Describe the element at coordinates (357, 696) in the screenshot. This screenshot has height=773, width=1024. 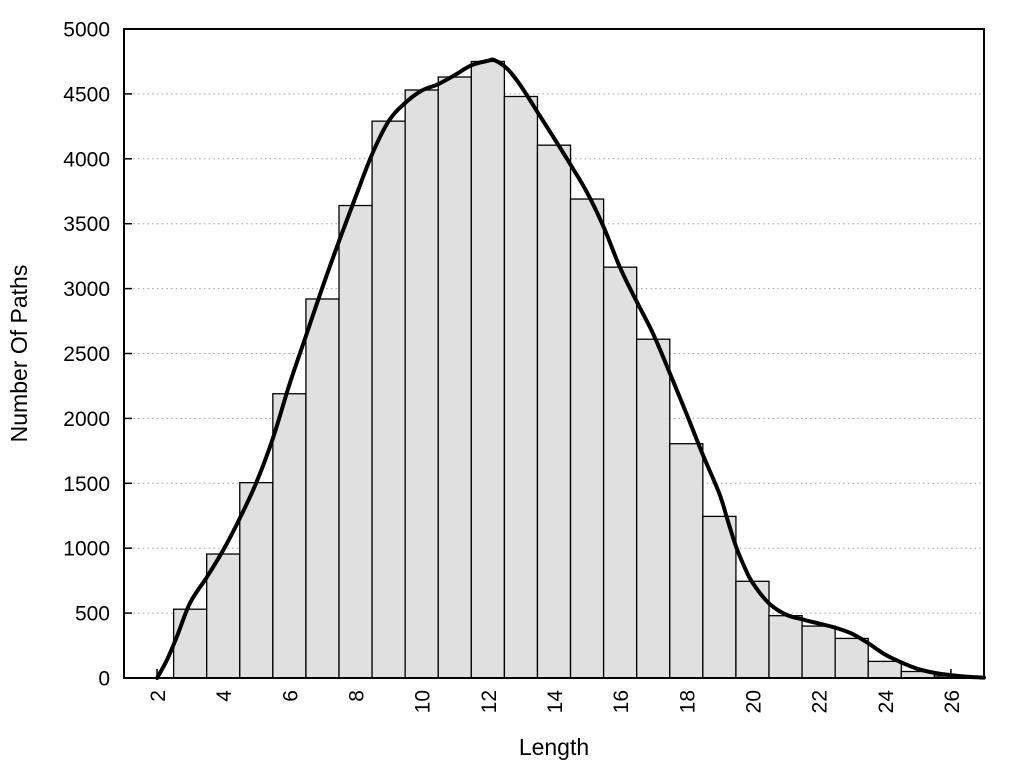
I see `x-tick-label: 8` at that location.